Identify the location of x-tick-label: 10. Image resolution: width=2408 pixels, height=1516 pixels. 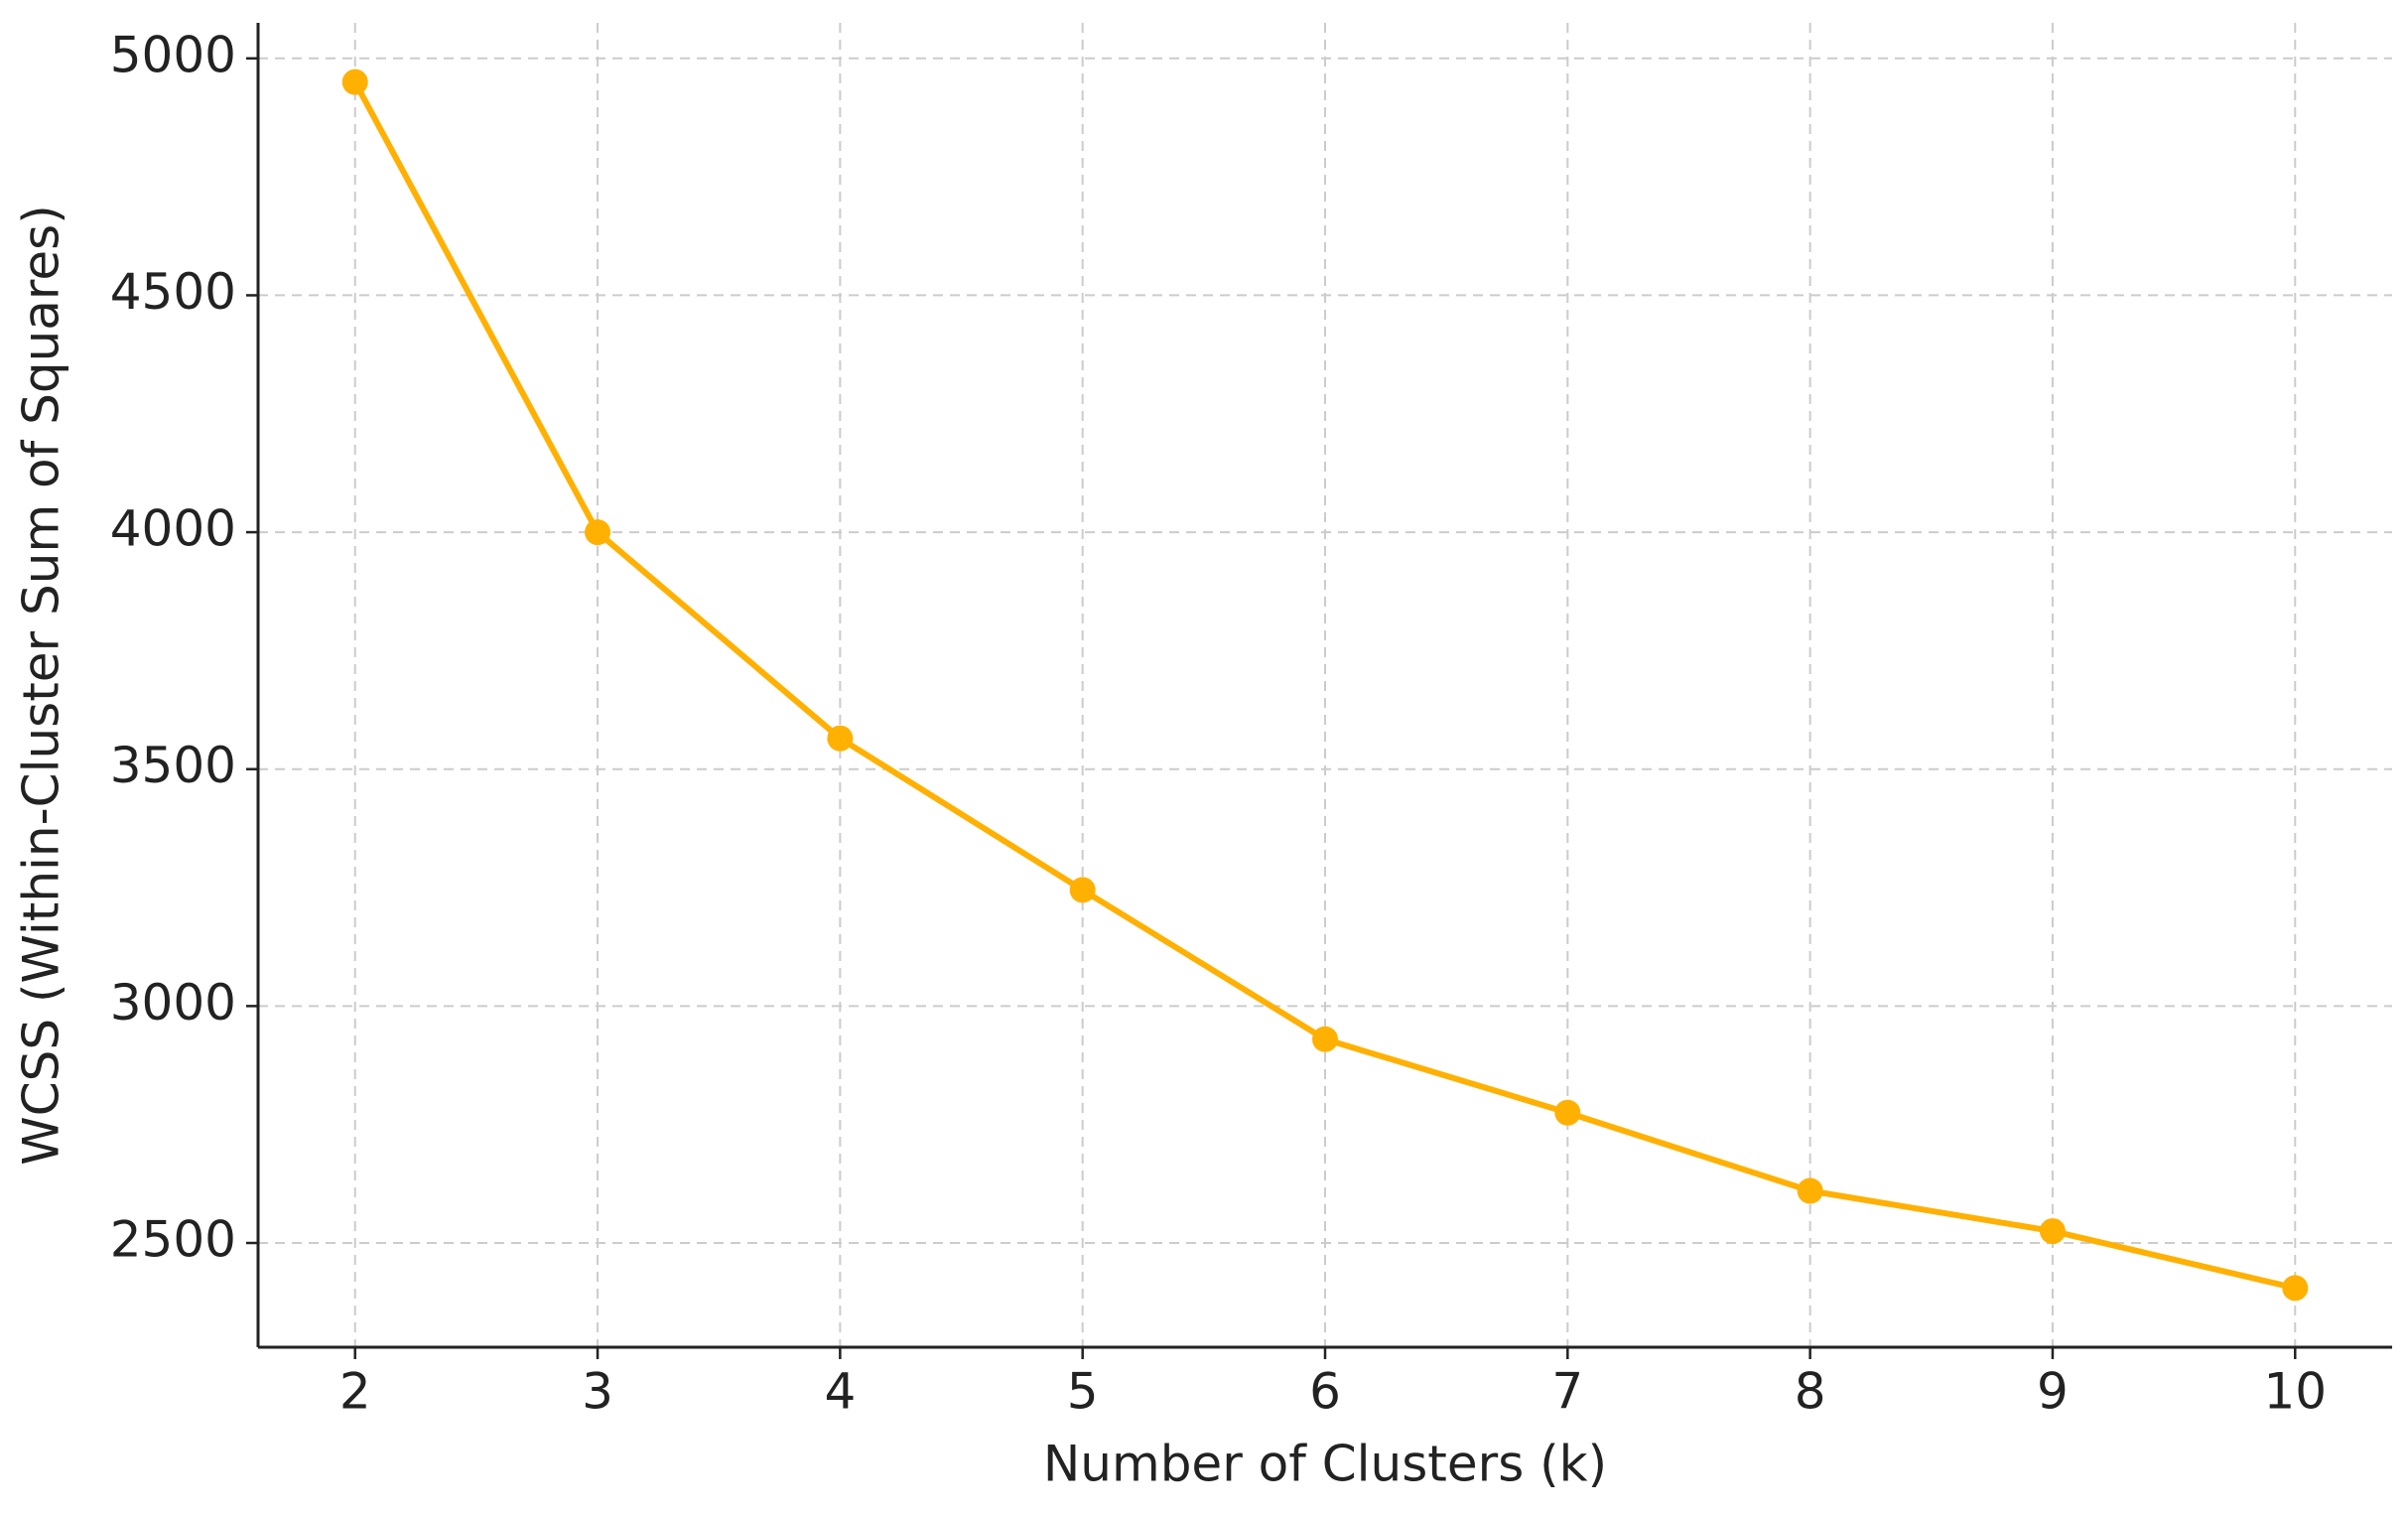
(2295, 1392).